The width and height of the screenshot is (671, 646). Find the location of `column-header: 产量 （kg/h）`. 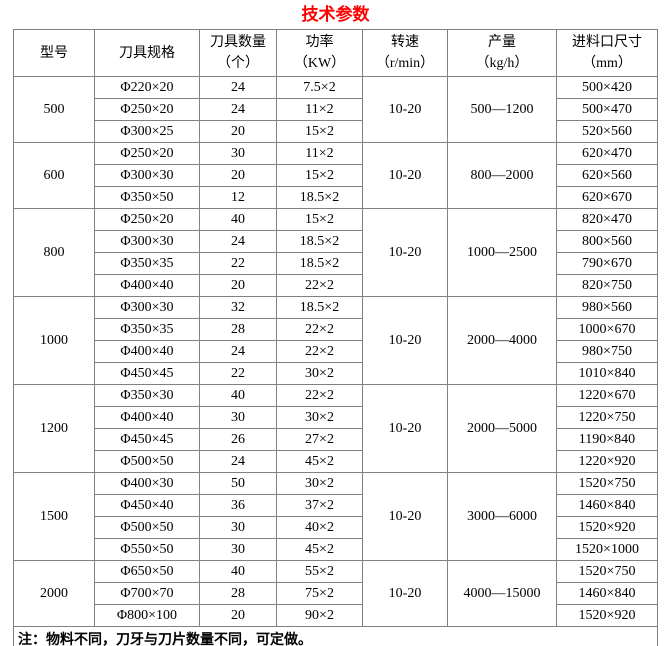

column-header: 产量 （kg/h） is located at coordinates (502, 53).